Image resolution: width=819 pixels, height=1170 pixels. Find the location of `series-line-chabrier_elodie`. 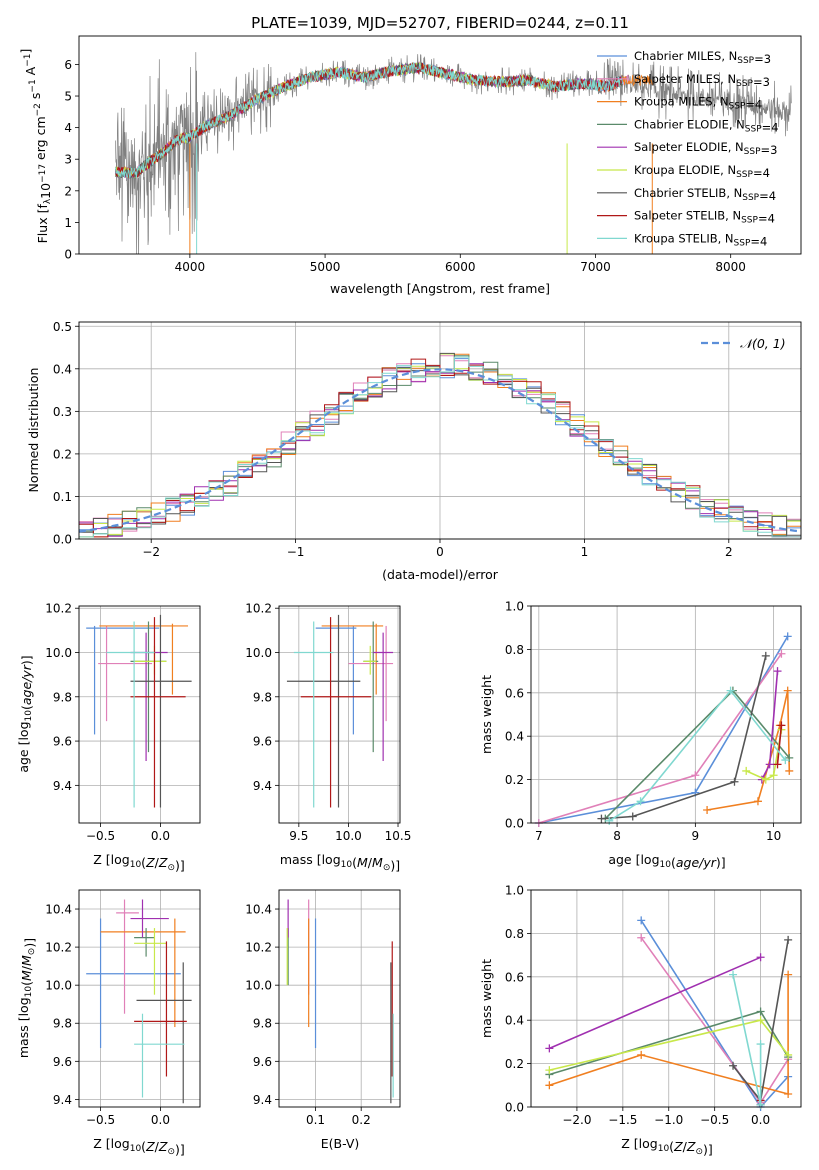

series-line-chabrier_elodie is located at coordinates (697, 754).